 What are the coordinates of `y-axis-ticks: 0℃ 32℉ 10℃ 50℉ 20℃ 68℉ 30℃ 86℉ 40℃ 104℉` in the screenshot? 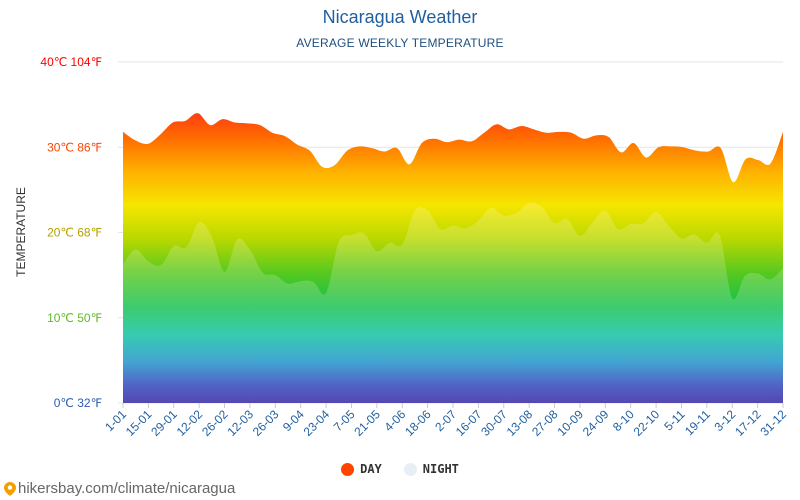 It's located at (71, 232).